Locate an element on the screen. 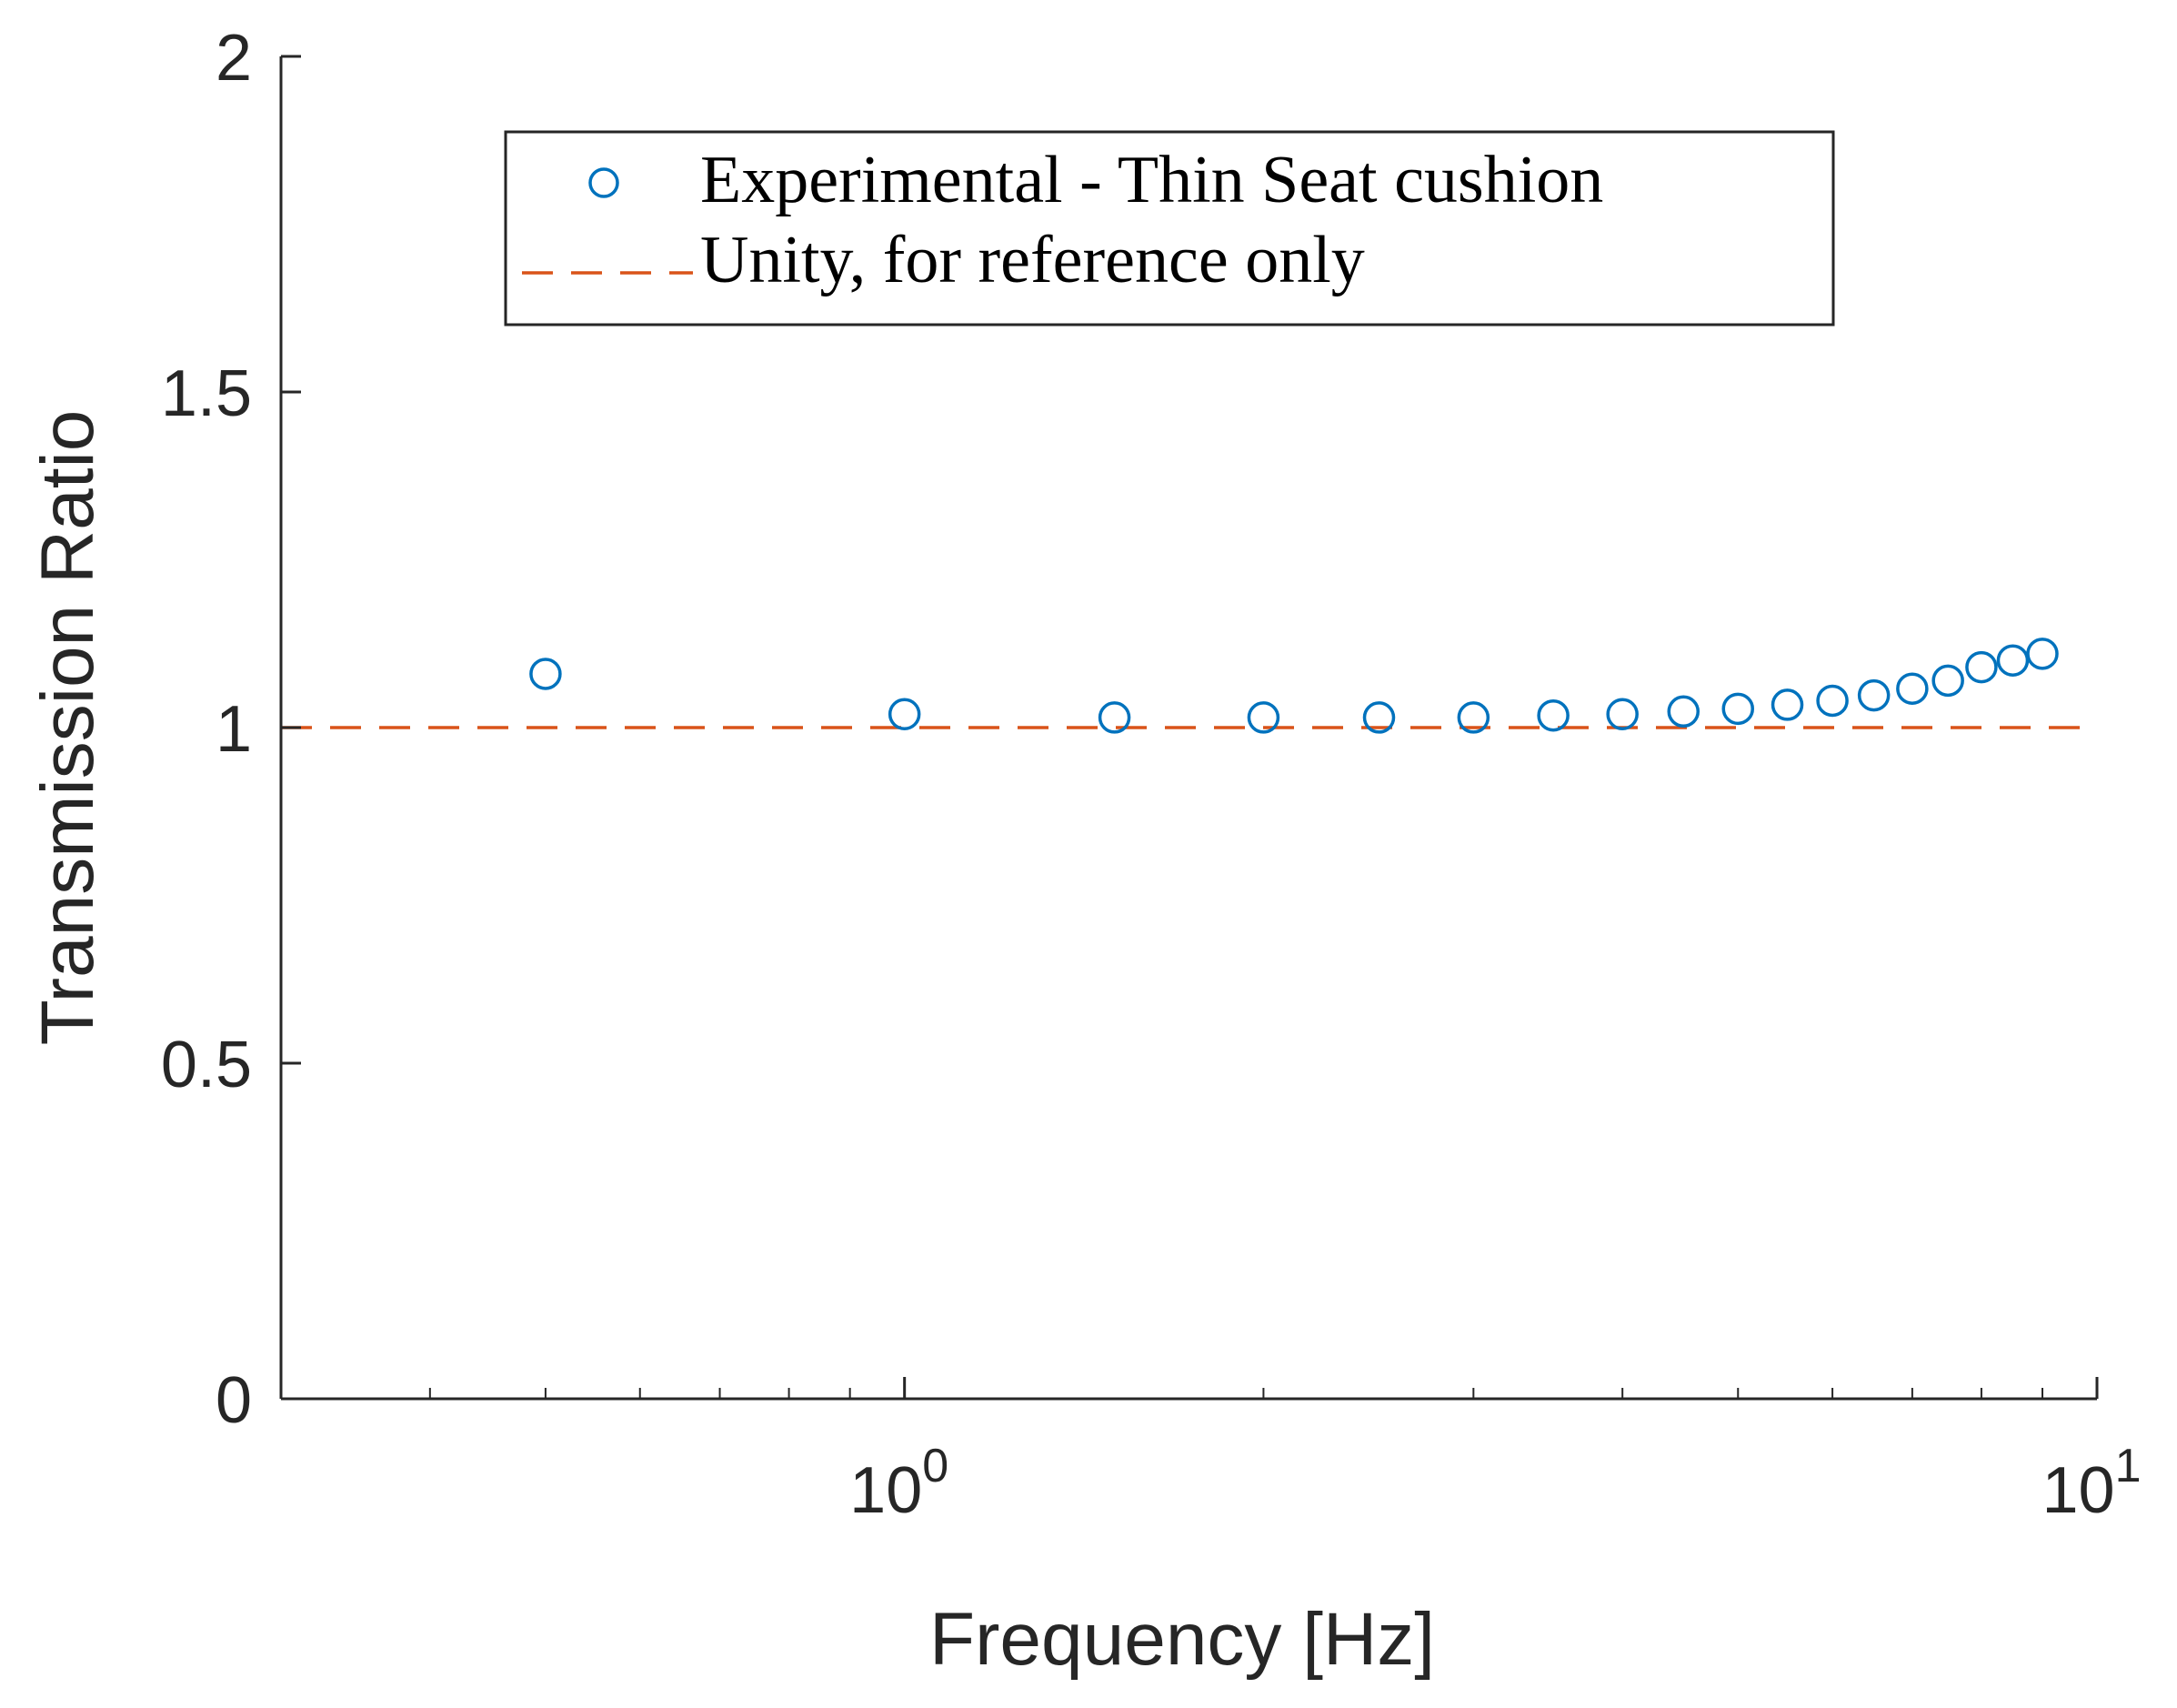  x-tick-label: 10¹ is located at coordinates (2091, 1483).